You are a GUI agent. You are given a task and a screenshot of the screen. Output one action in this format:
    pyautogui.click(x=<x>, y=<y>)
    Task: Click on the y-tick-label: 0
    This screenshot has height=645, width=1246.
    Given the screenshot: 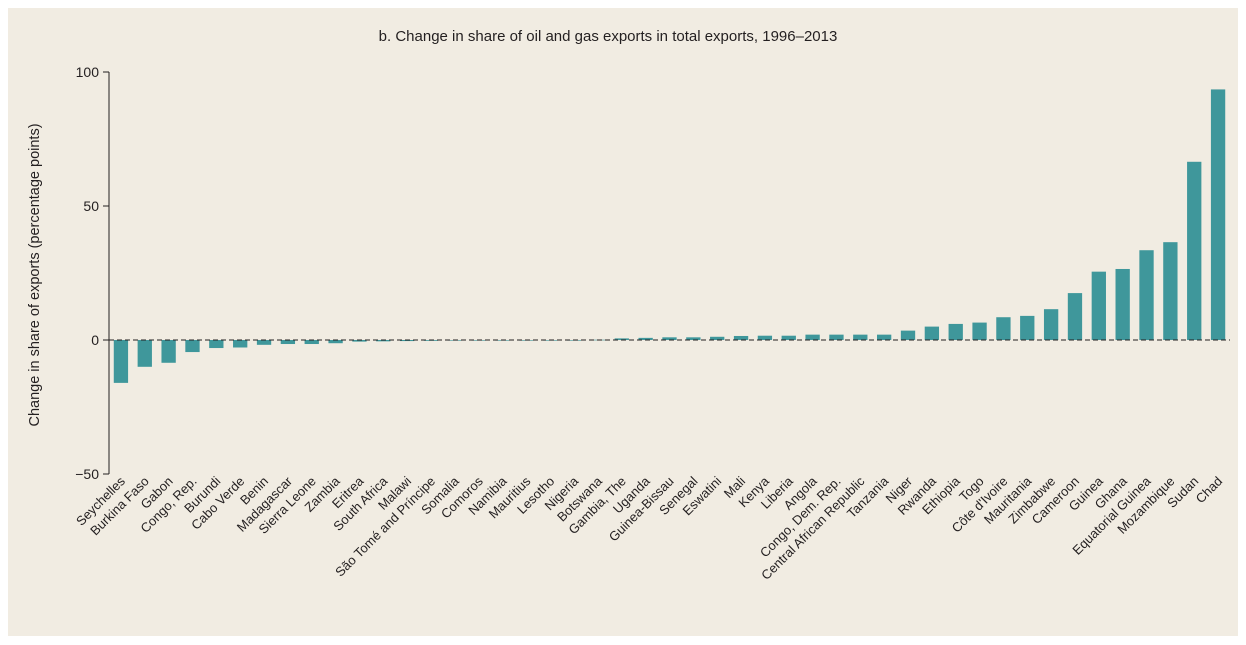 What is the action you would take?
    pyautogui.click(x=95, y=340)
    